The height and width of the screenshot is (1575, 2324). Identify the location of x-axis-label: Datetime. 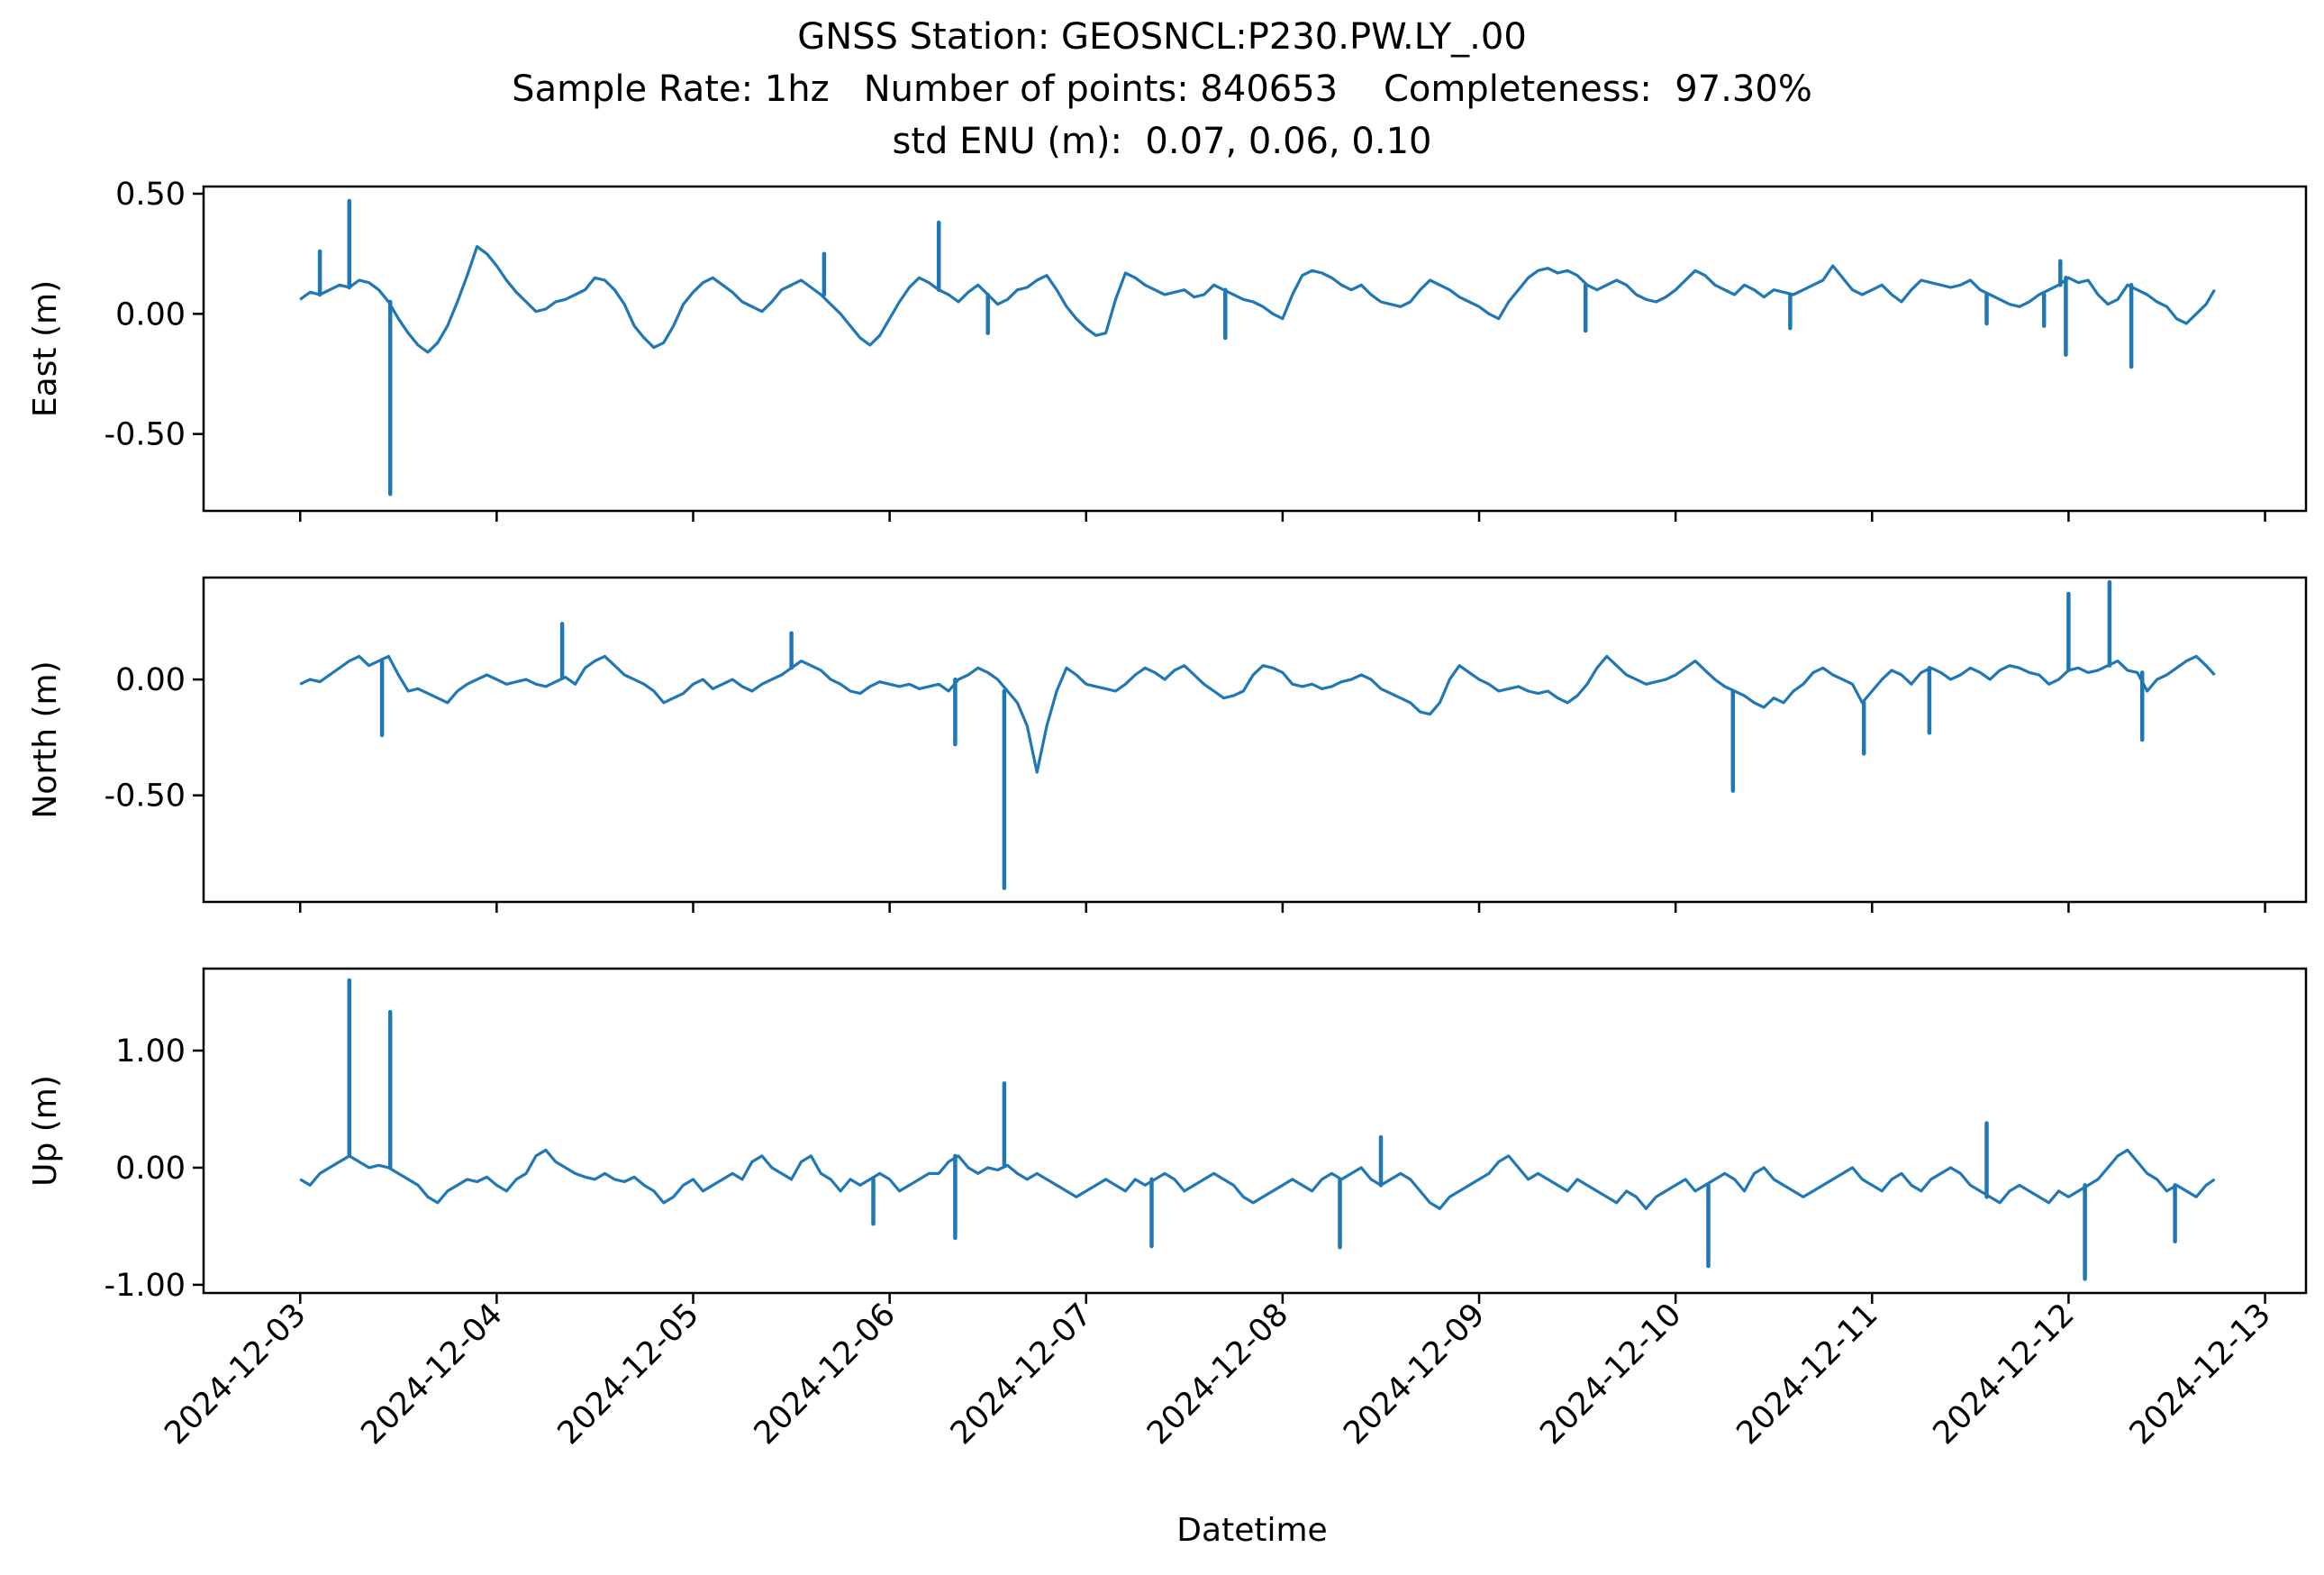
(1252, 1530).